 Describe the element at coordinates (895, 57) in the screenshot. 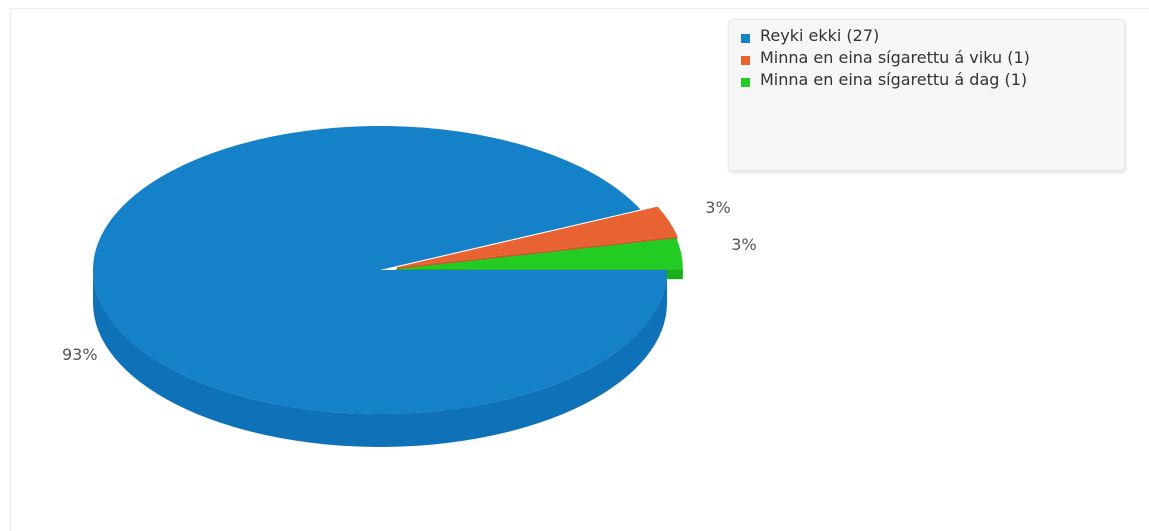

I see `legend-label-1: Minna en eina sígarettu á viku (1)` at that location.